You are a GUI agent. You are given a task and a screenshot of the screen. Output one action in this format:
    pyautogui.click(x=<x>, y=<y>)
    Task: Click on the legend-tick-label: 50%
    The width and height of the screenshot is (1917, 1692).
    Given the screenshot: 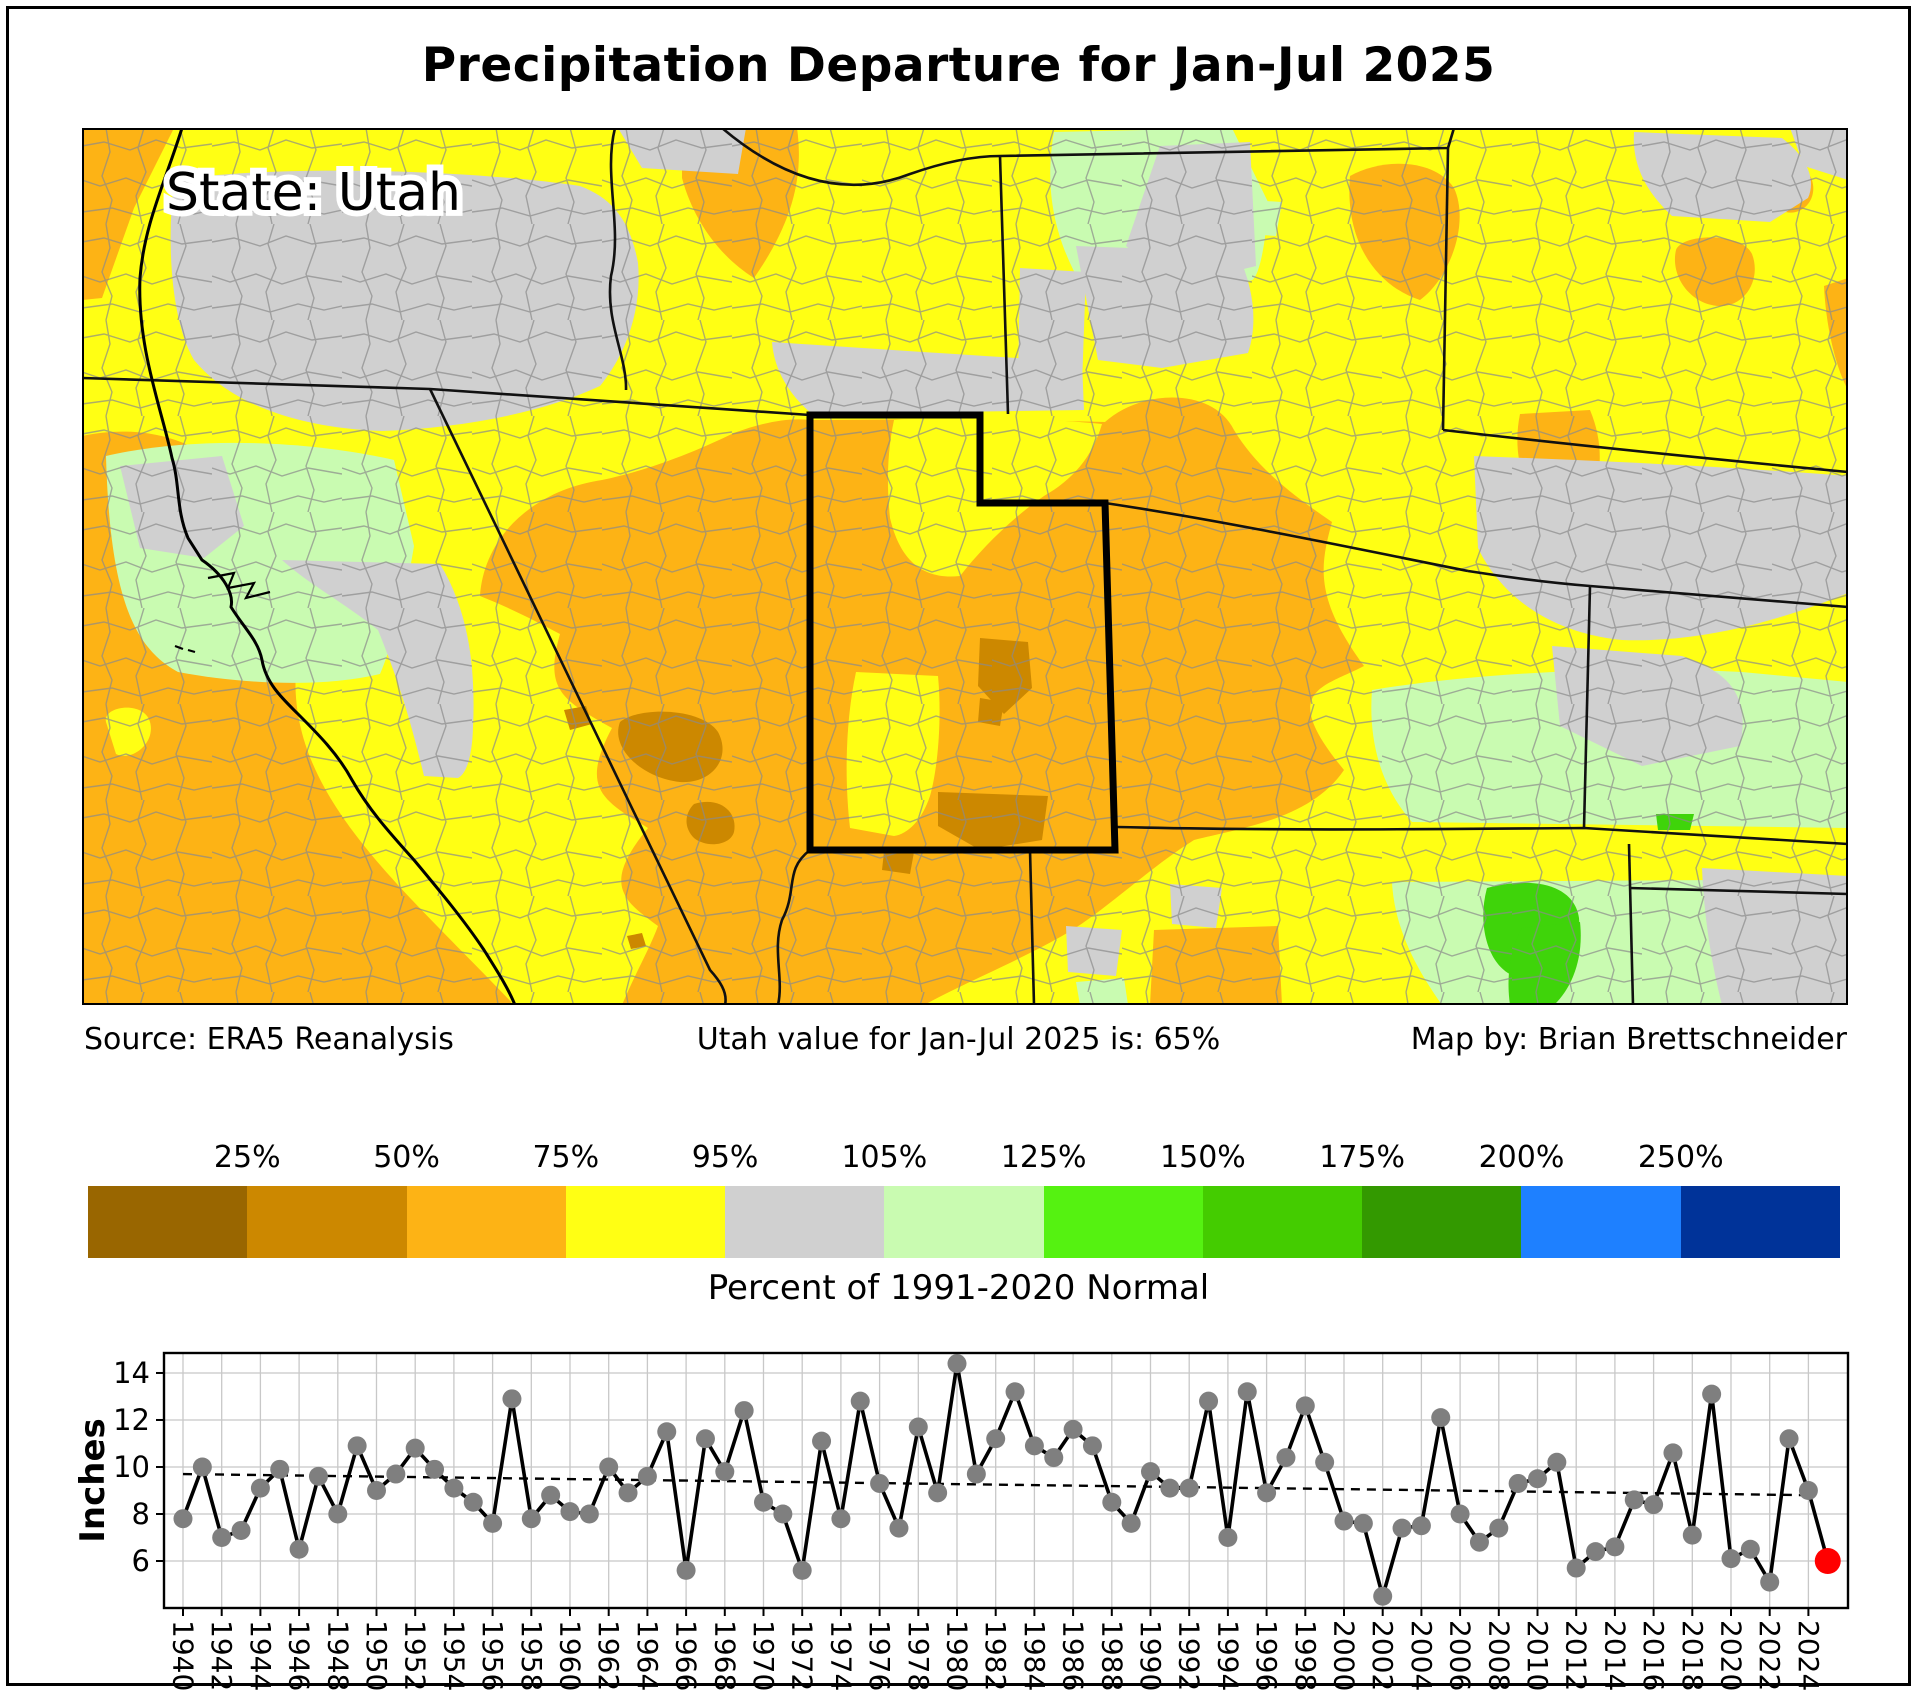 What is the action you would take?
    pyautogui.click(x=406, y=1157)
    